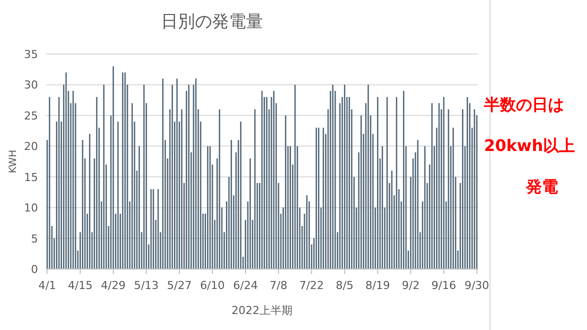  Describe the element at coordinates (179, 285) in the screenshot. I see `x-tick-label: 5/27` at that location.